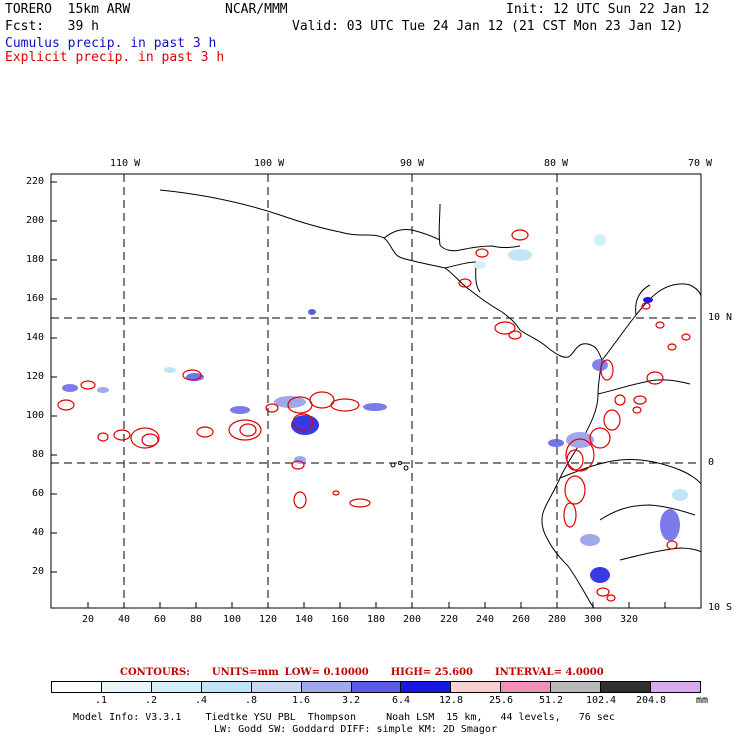  What do you see at coordinates (557, 619) in the screenshot?
I see `x-tick: 280` at bounding box center [557, 619].